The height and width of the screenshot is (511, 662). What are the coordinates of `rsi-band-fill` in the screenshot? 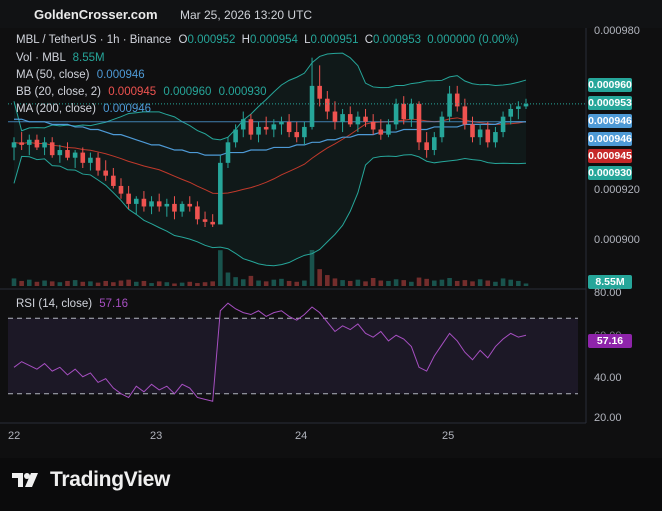 It's located at (293, 356).